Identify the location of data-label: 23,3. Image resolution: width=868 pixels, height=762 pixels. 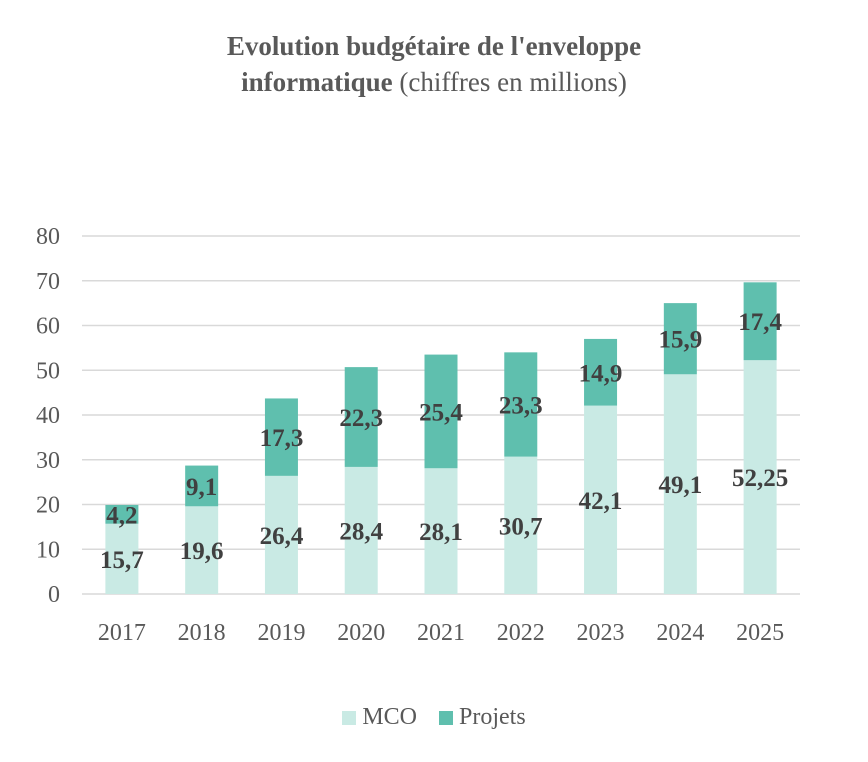
(521, 405).